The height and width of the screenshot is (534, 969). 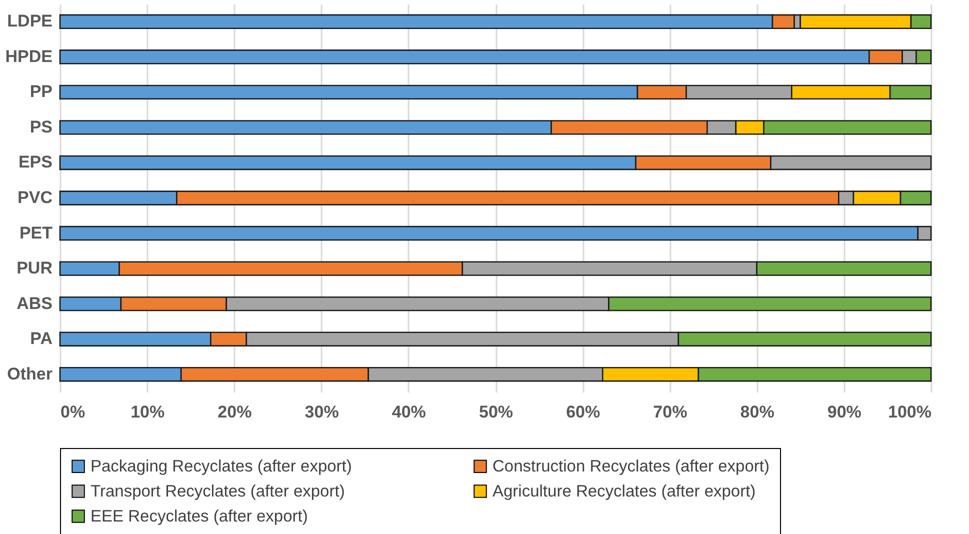 I want to click on x-tick-label: 10%, so click(x=147, y=412).